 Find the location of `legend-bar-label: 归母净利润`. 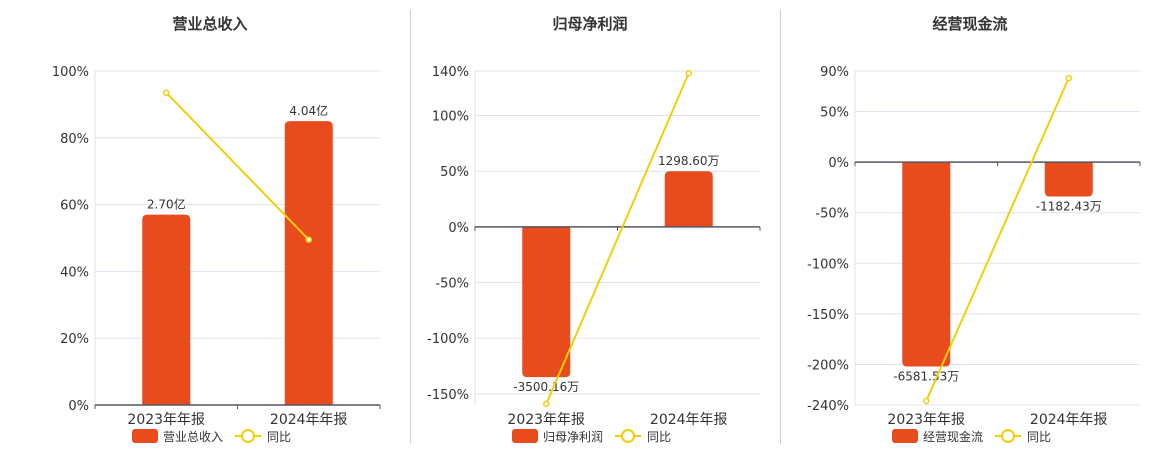

legend-bar-label: 归母净利润 is located at coordinates (573, 437).